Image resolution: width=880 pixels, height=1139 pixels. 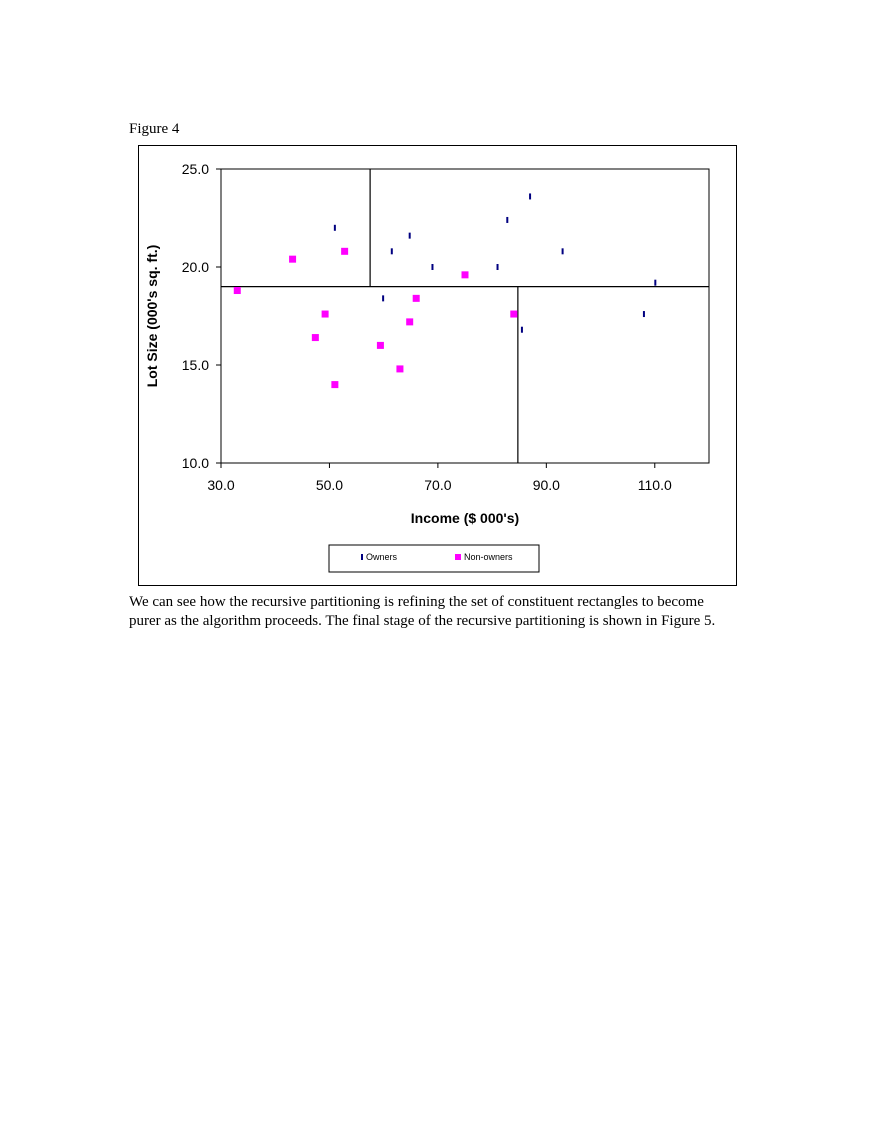 What do you see at coordinates (152, 316) in the screenshot?
I see `y-axis-title: Lot Size (000's sq. ft.)` at bounding box center [152, 316].